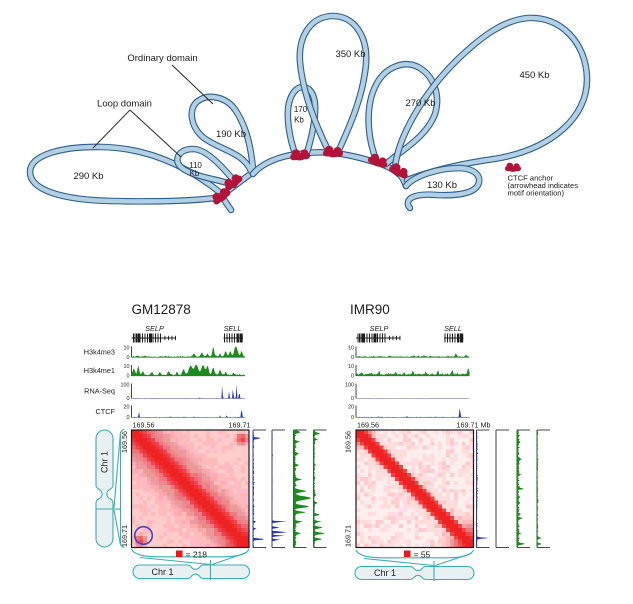  Describe the element at coordinates (422, 555) in the screenshot. I see `svg-text: = 55` at that location.